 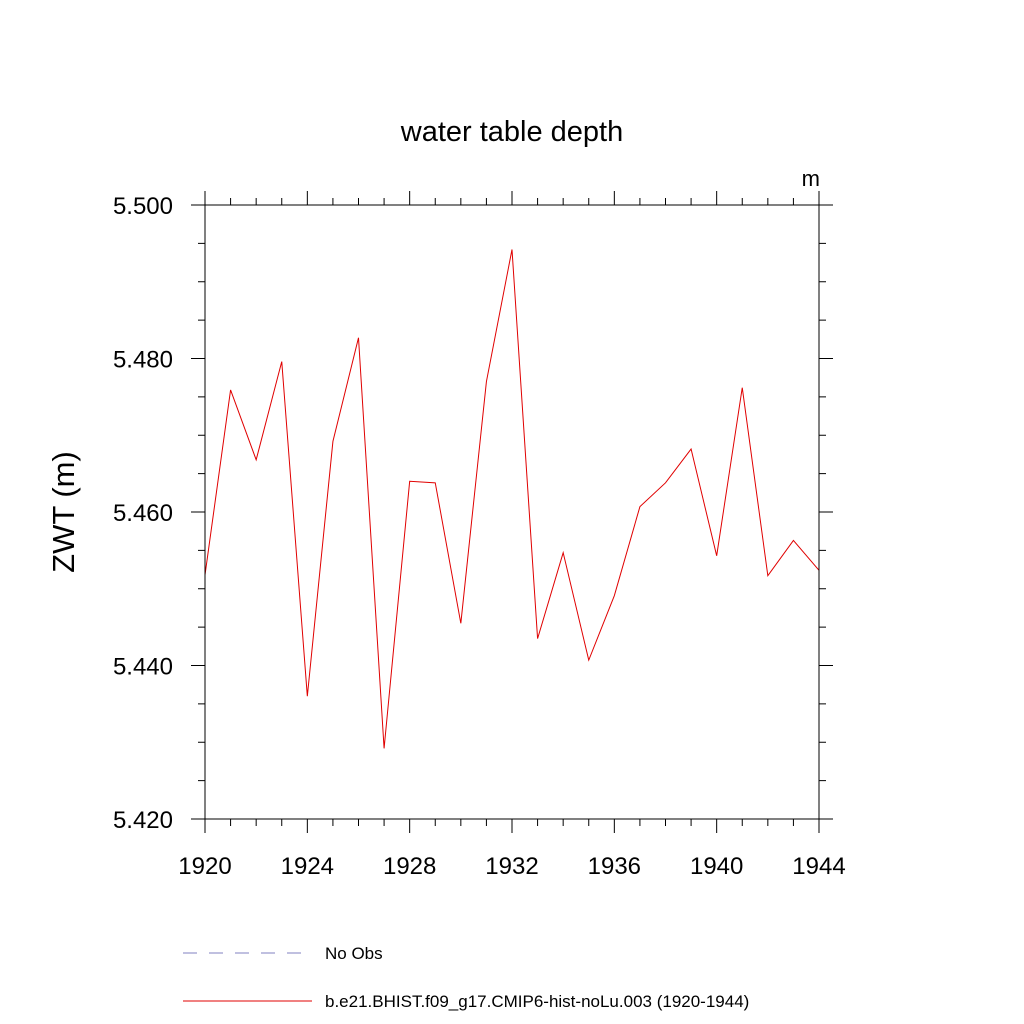 I want to click on x-tick-labels: 1920 1924 1928 1932 1936 1940 1944, so click(x=511, y=866).